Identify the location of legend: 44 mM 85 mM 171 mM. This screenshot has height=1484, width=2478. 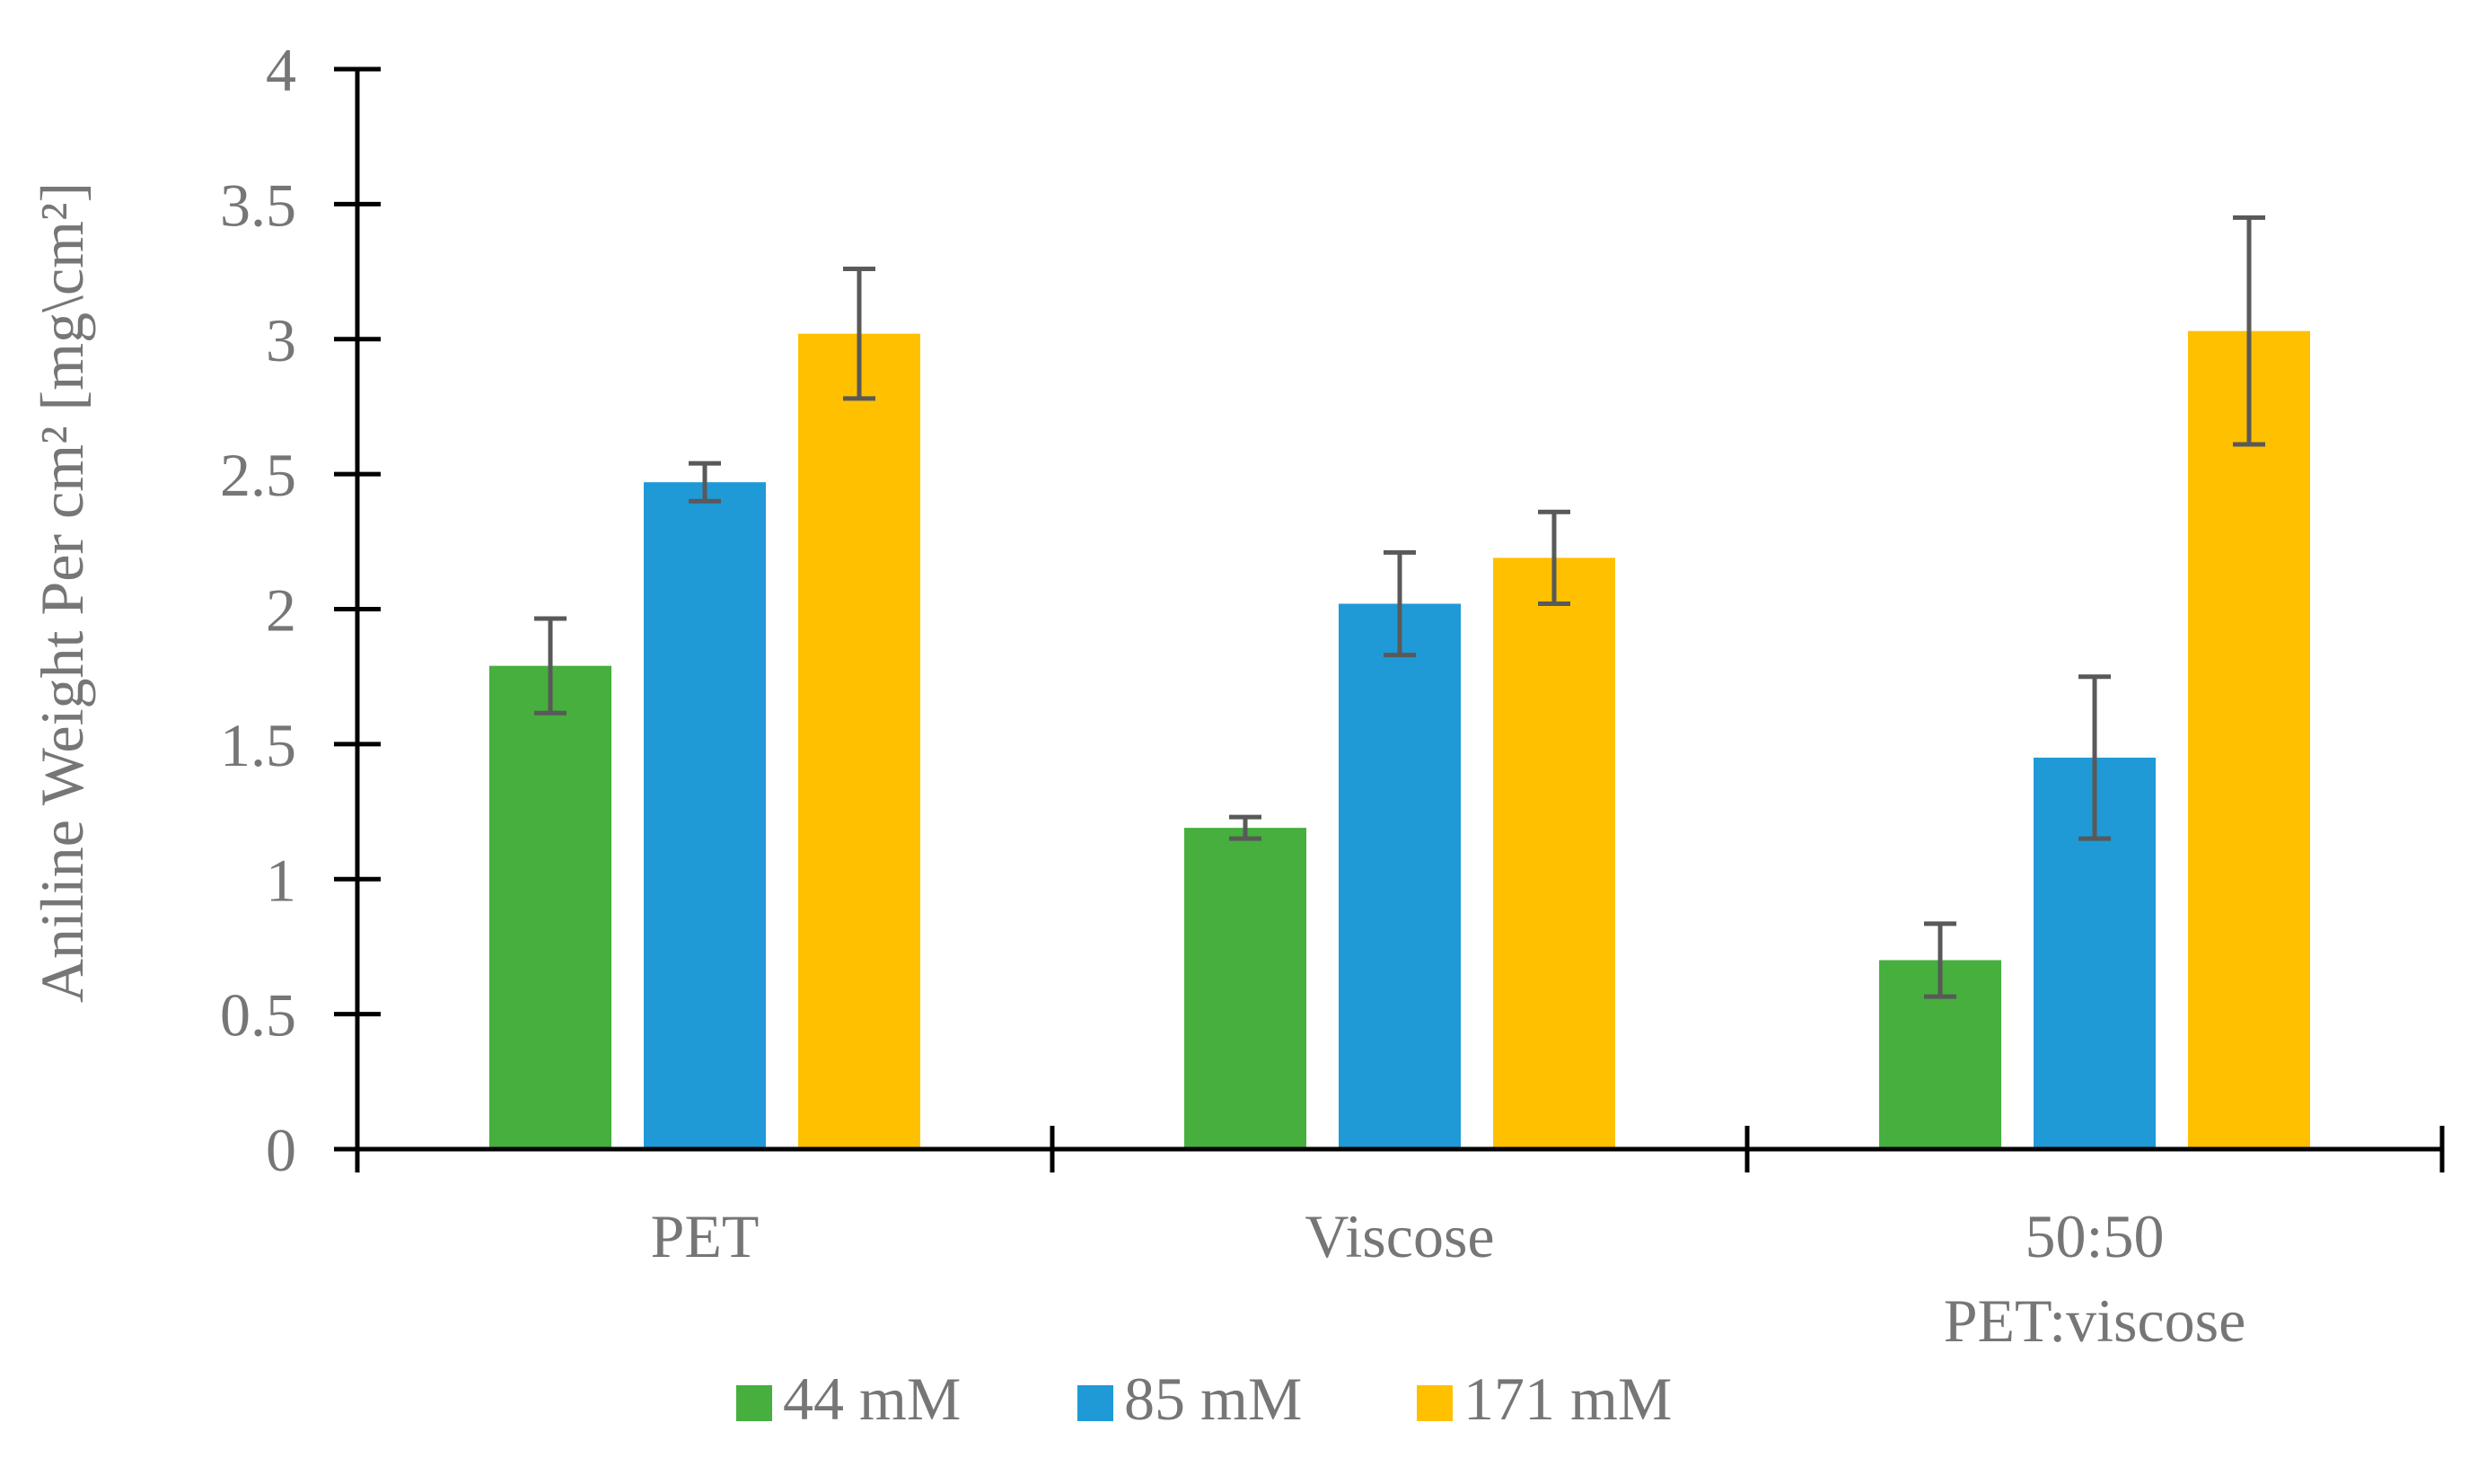
(1204, 1399).